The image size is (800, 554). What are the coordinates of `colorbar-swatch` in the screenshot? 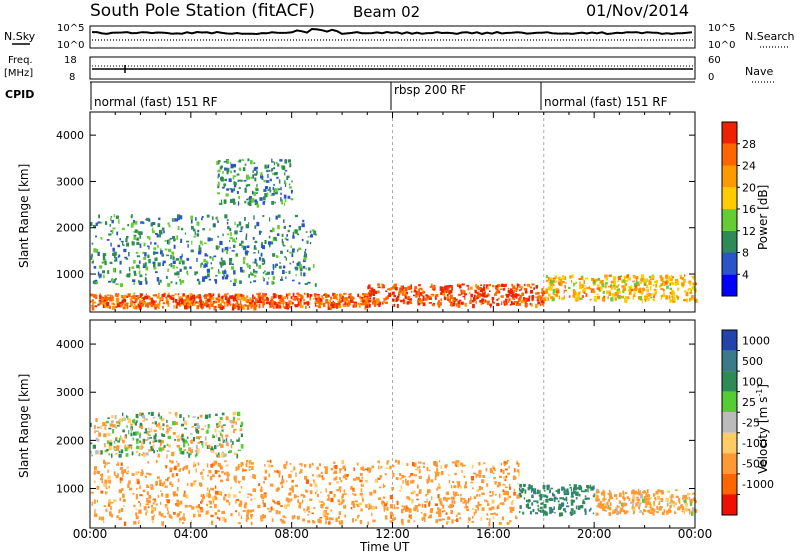 It's located at (729, 154).